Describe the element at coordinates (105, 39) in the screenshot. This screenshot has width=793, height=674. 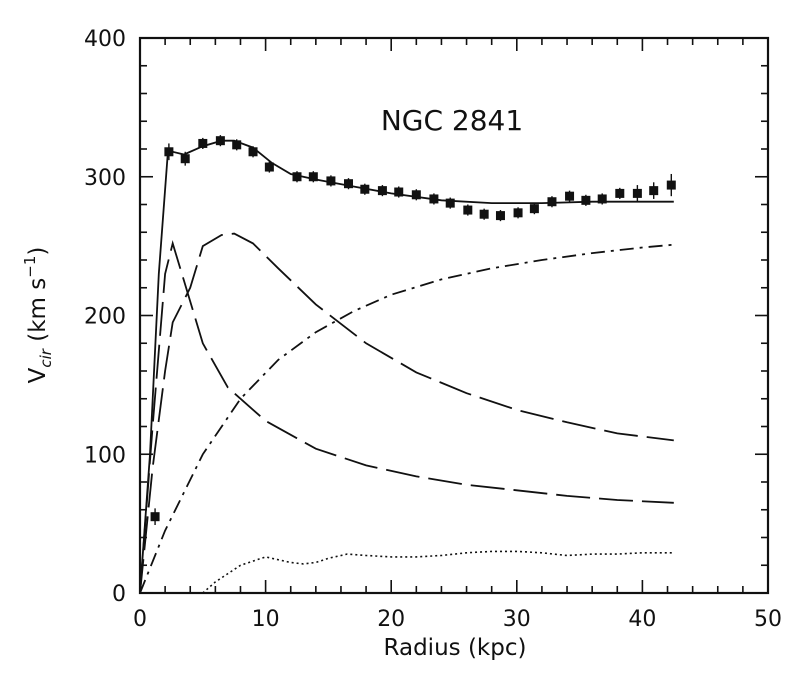
I see `y-tick-label: 400` at that location.